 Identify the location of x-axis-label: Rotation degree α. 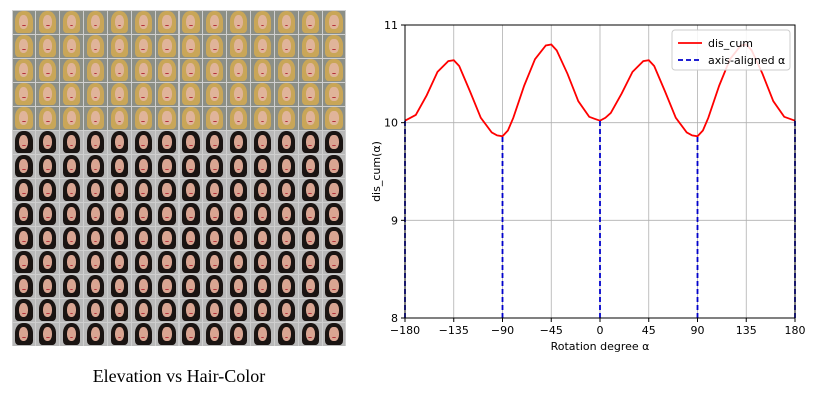
(600, 346).